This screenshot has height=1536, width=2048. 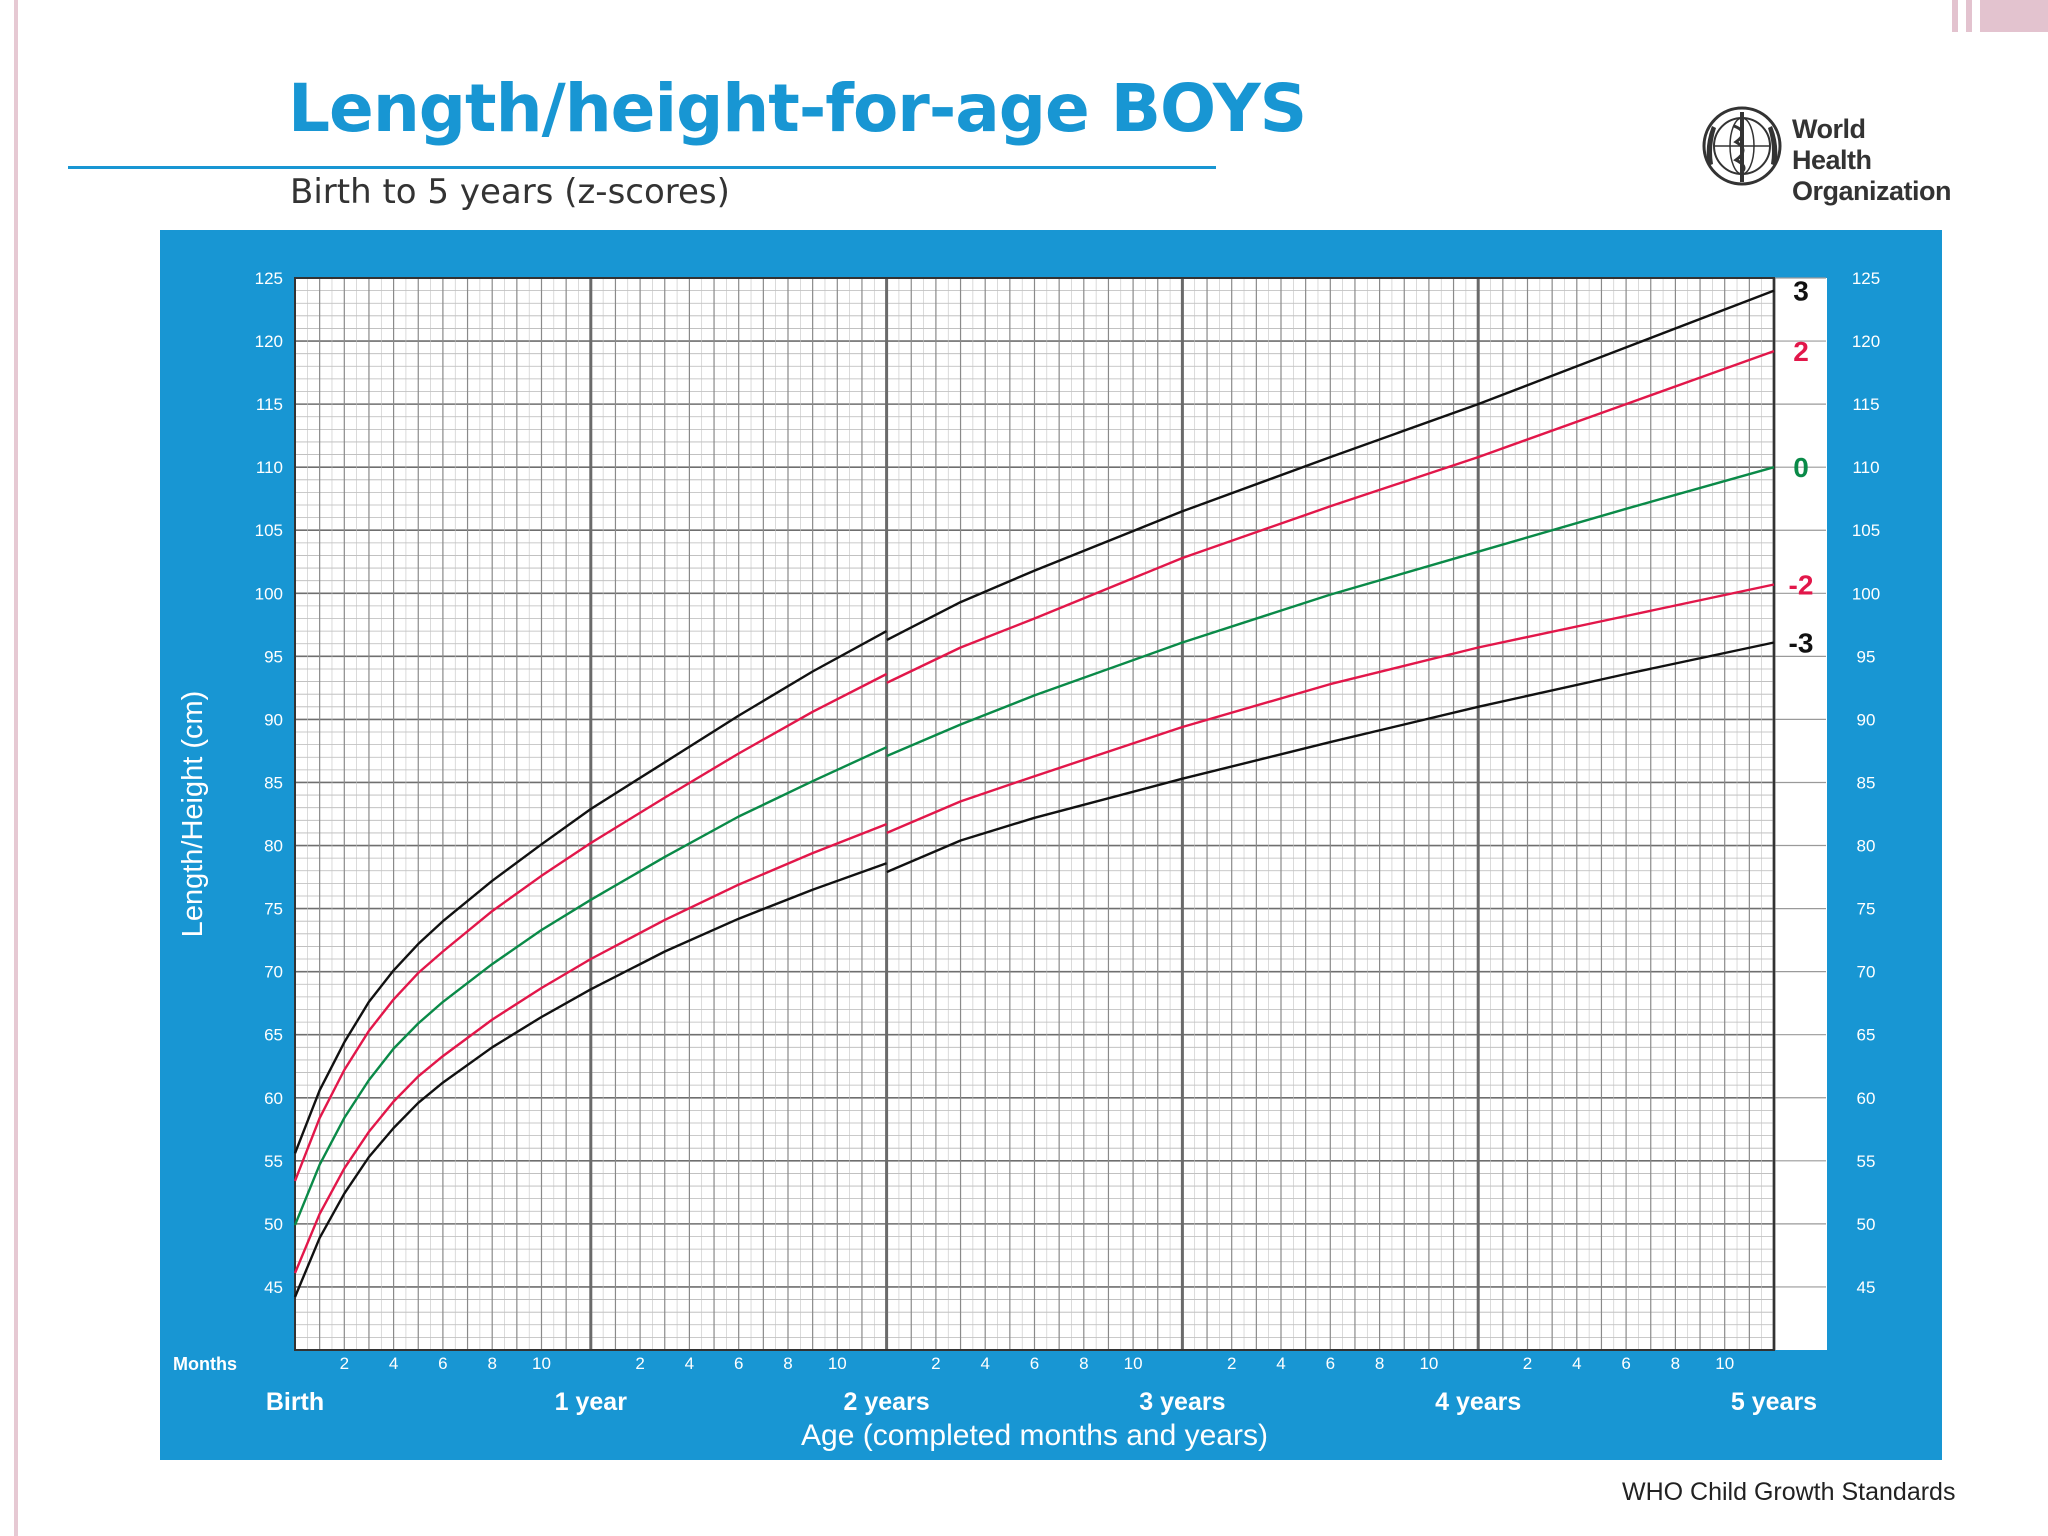 I want to click on who-name: World Health Organization, so click(x=1872, y=160).